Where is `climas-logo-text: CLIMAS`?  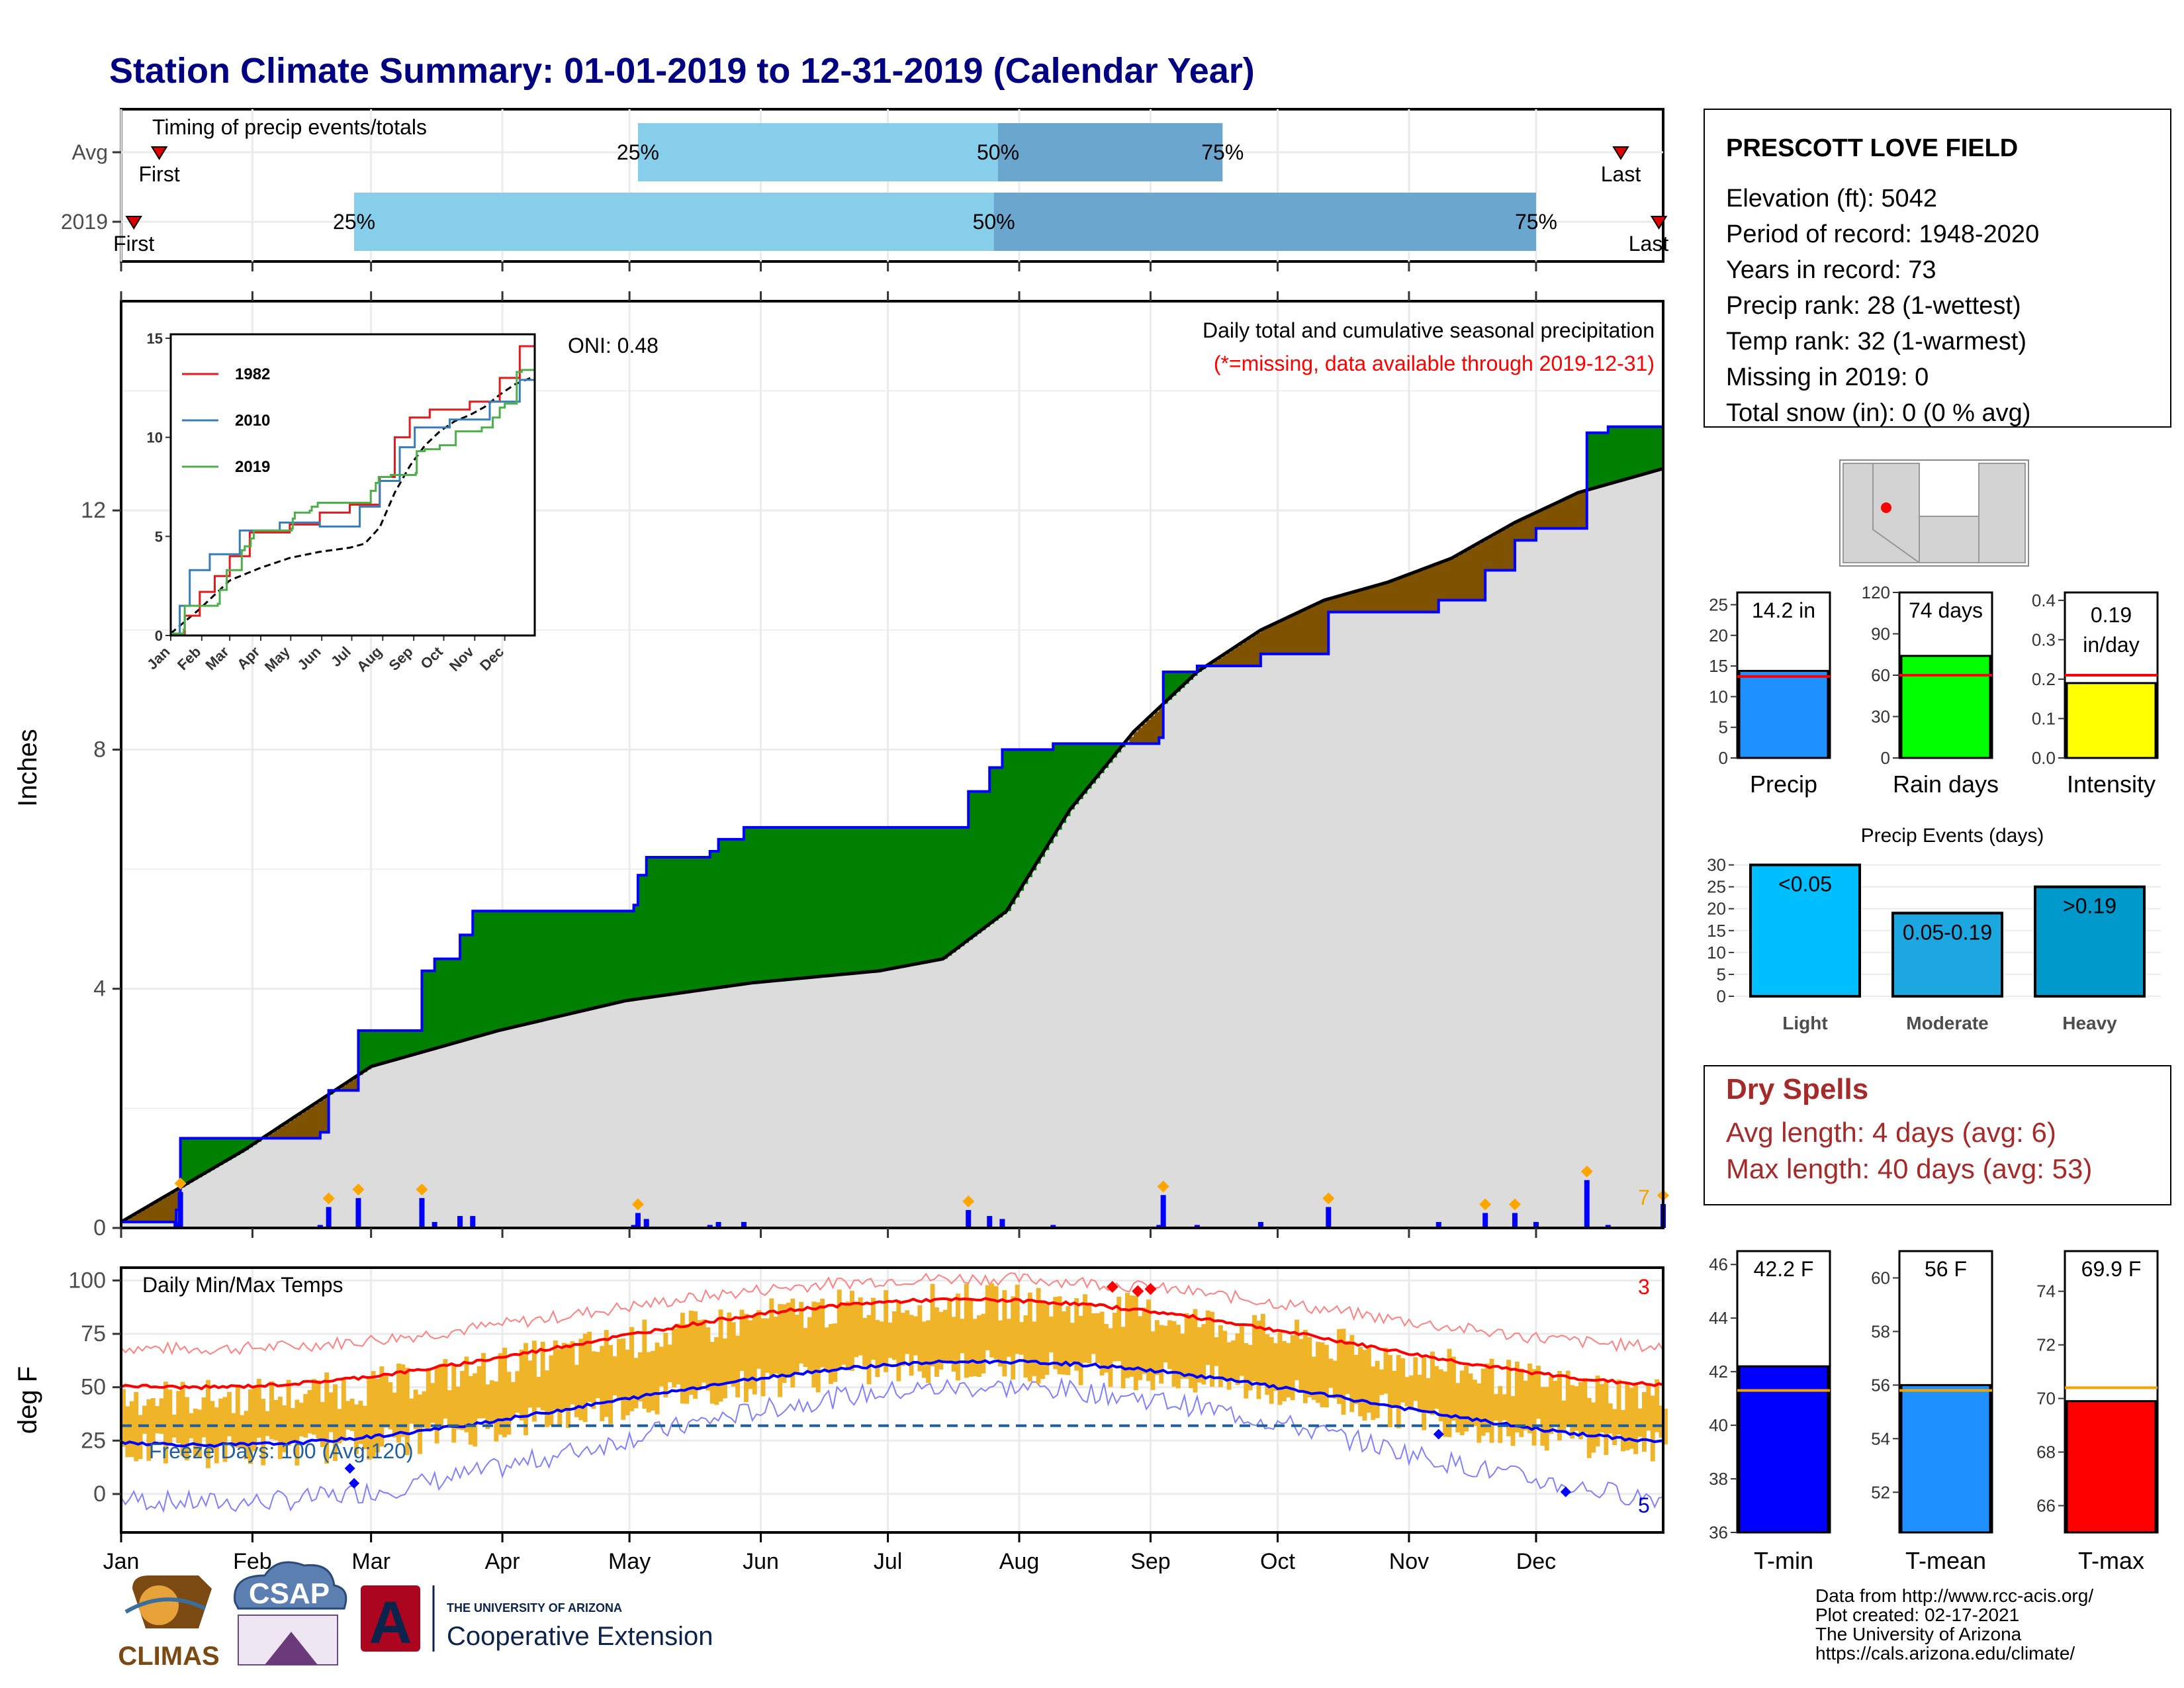 climas-logo-text: CLIMAS is located at coordinates (168, 1656).